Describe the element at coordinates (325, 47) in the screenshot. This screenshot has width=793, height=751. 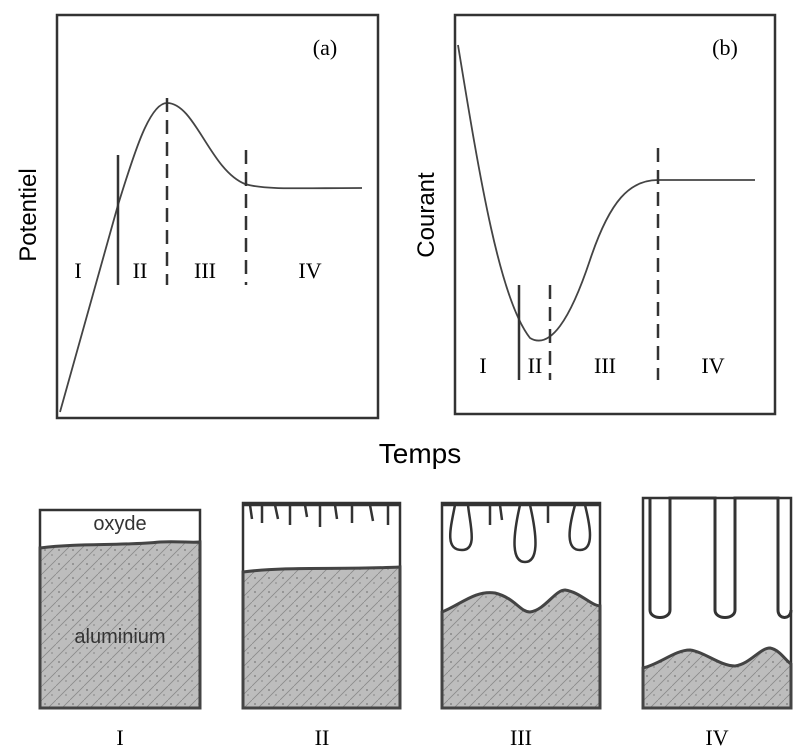
I see `panel-a-label: (a)` at that location.